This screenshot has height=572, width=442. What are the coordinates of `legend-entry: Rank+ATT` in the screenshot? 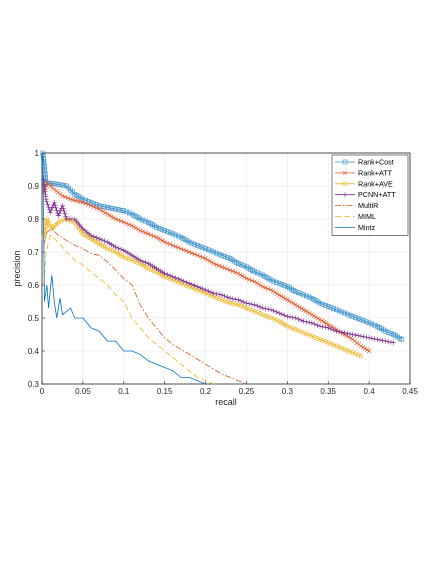 It's located at (364, 172).